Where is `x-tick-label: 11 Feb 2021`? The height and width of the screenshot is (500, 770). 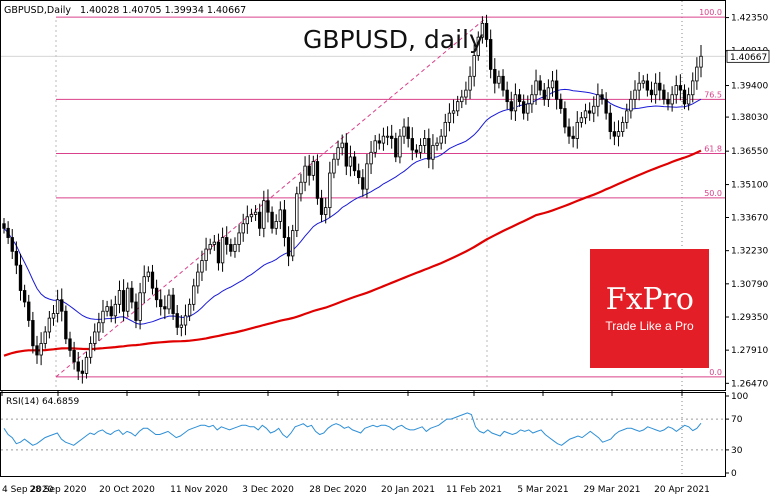
x-tick-label: 11 Feb 2021 is located at coordinates (474, 490).